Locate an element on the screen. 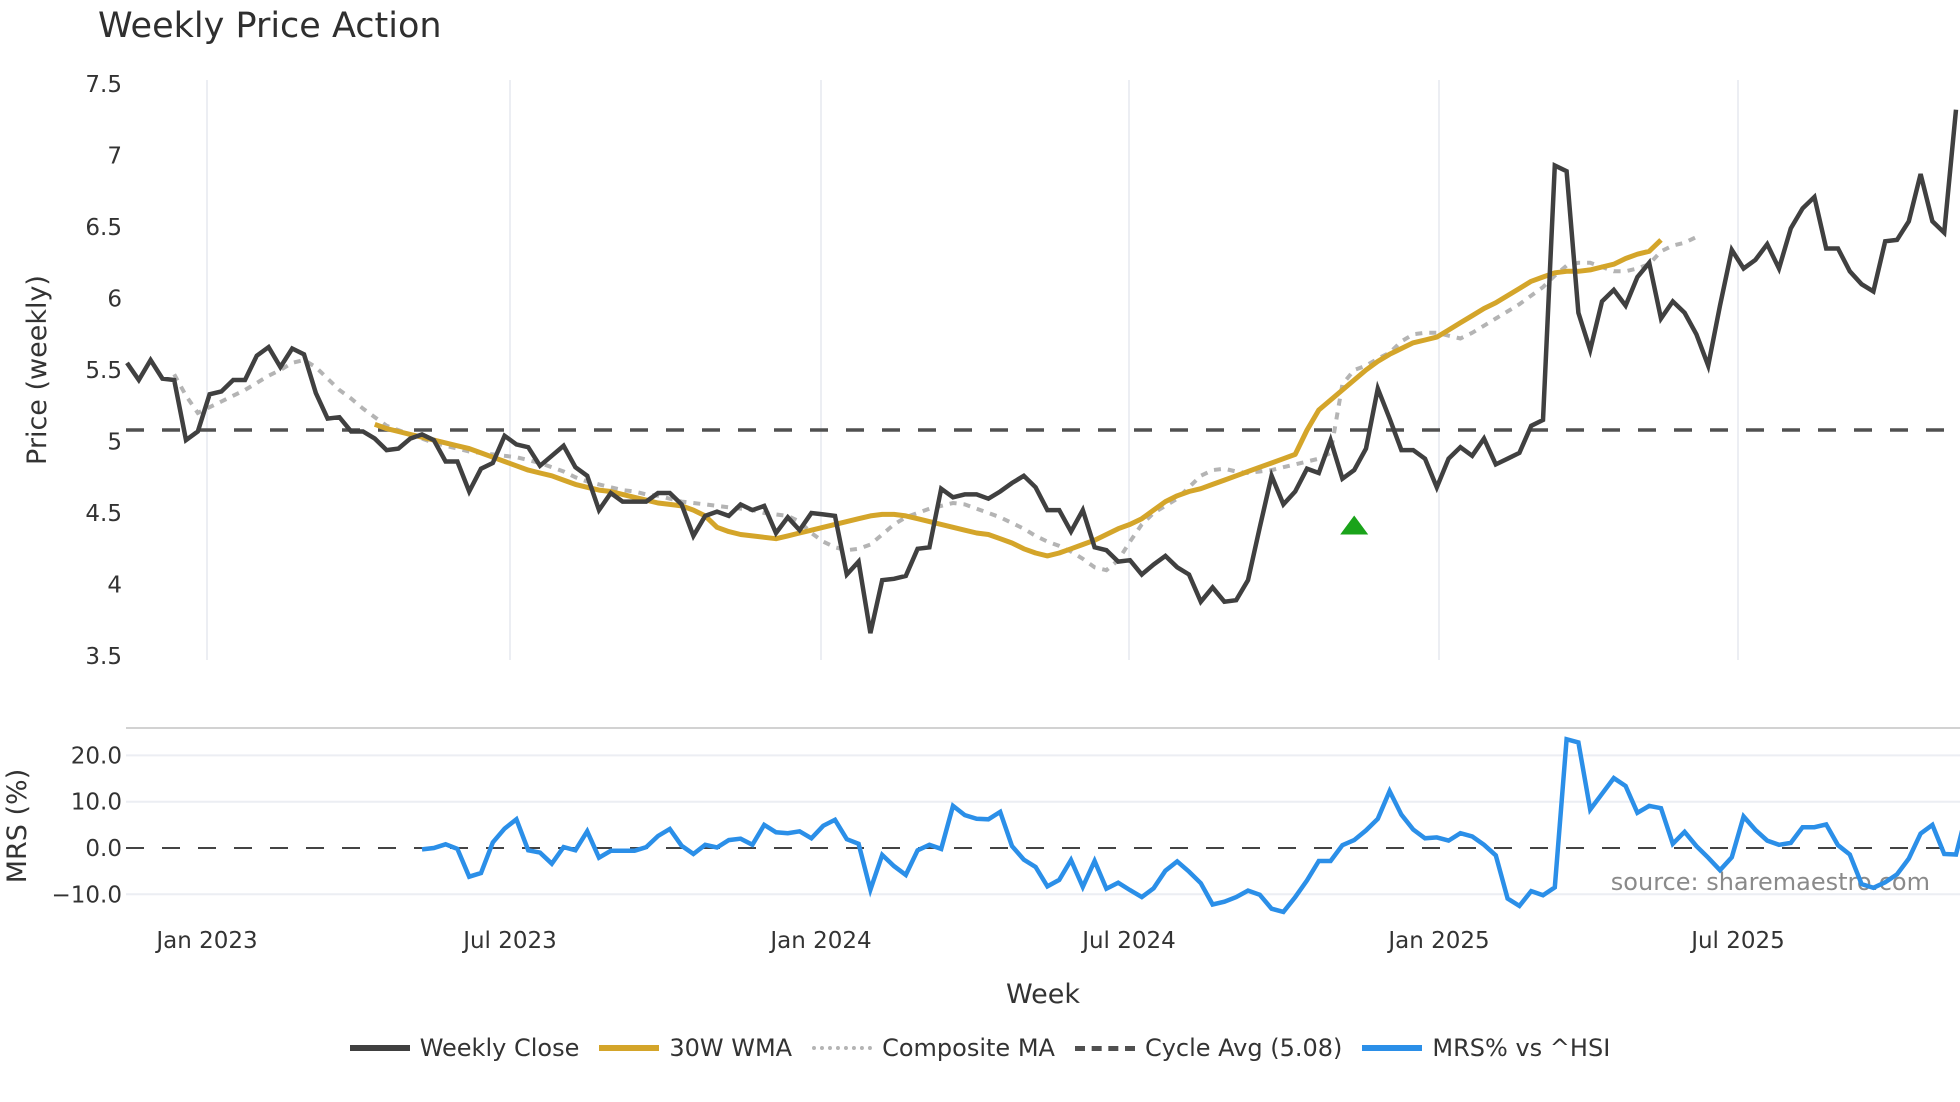 Image resolution: width=1960 pixels, height=1102 pixels. price-ytick: 7 is located at coordinates (114, 157).